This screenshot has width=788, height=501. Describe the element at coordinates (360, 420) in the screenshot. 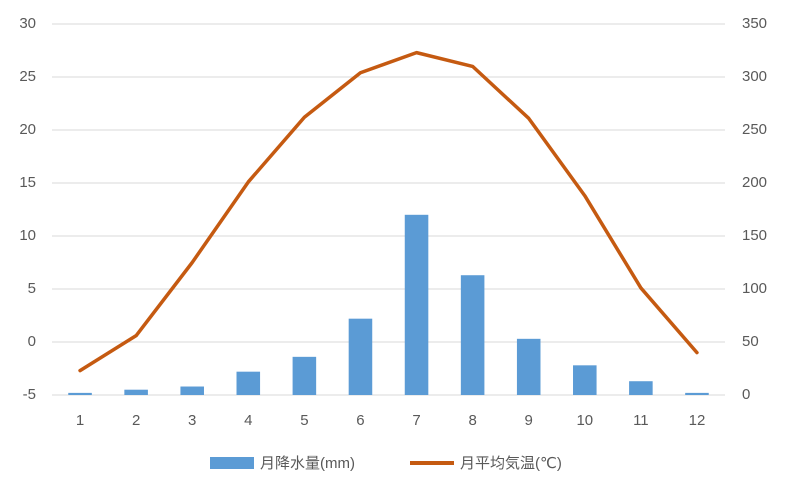

I see `x-tick-label: 6` at that location.